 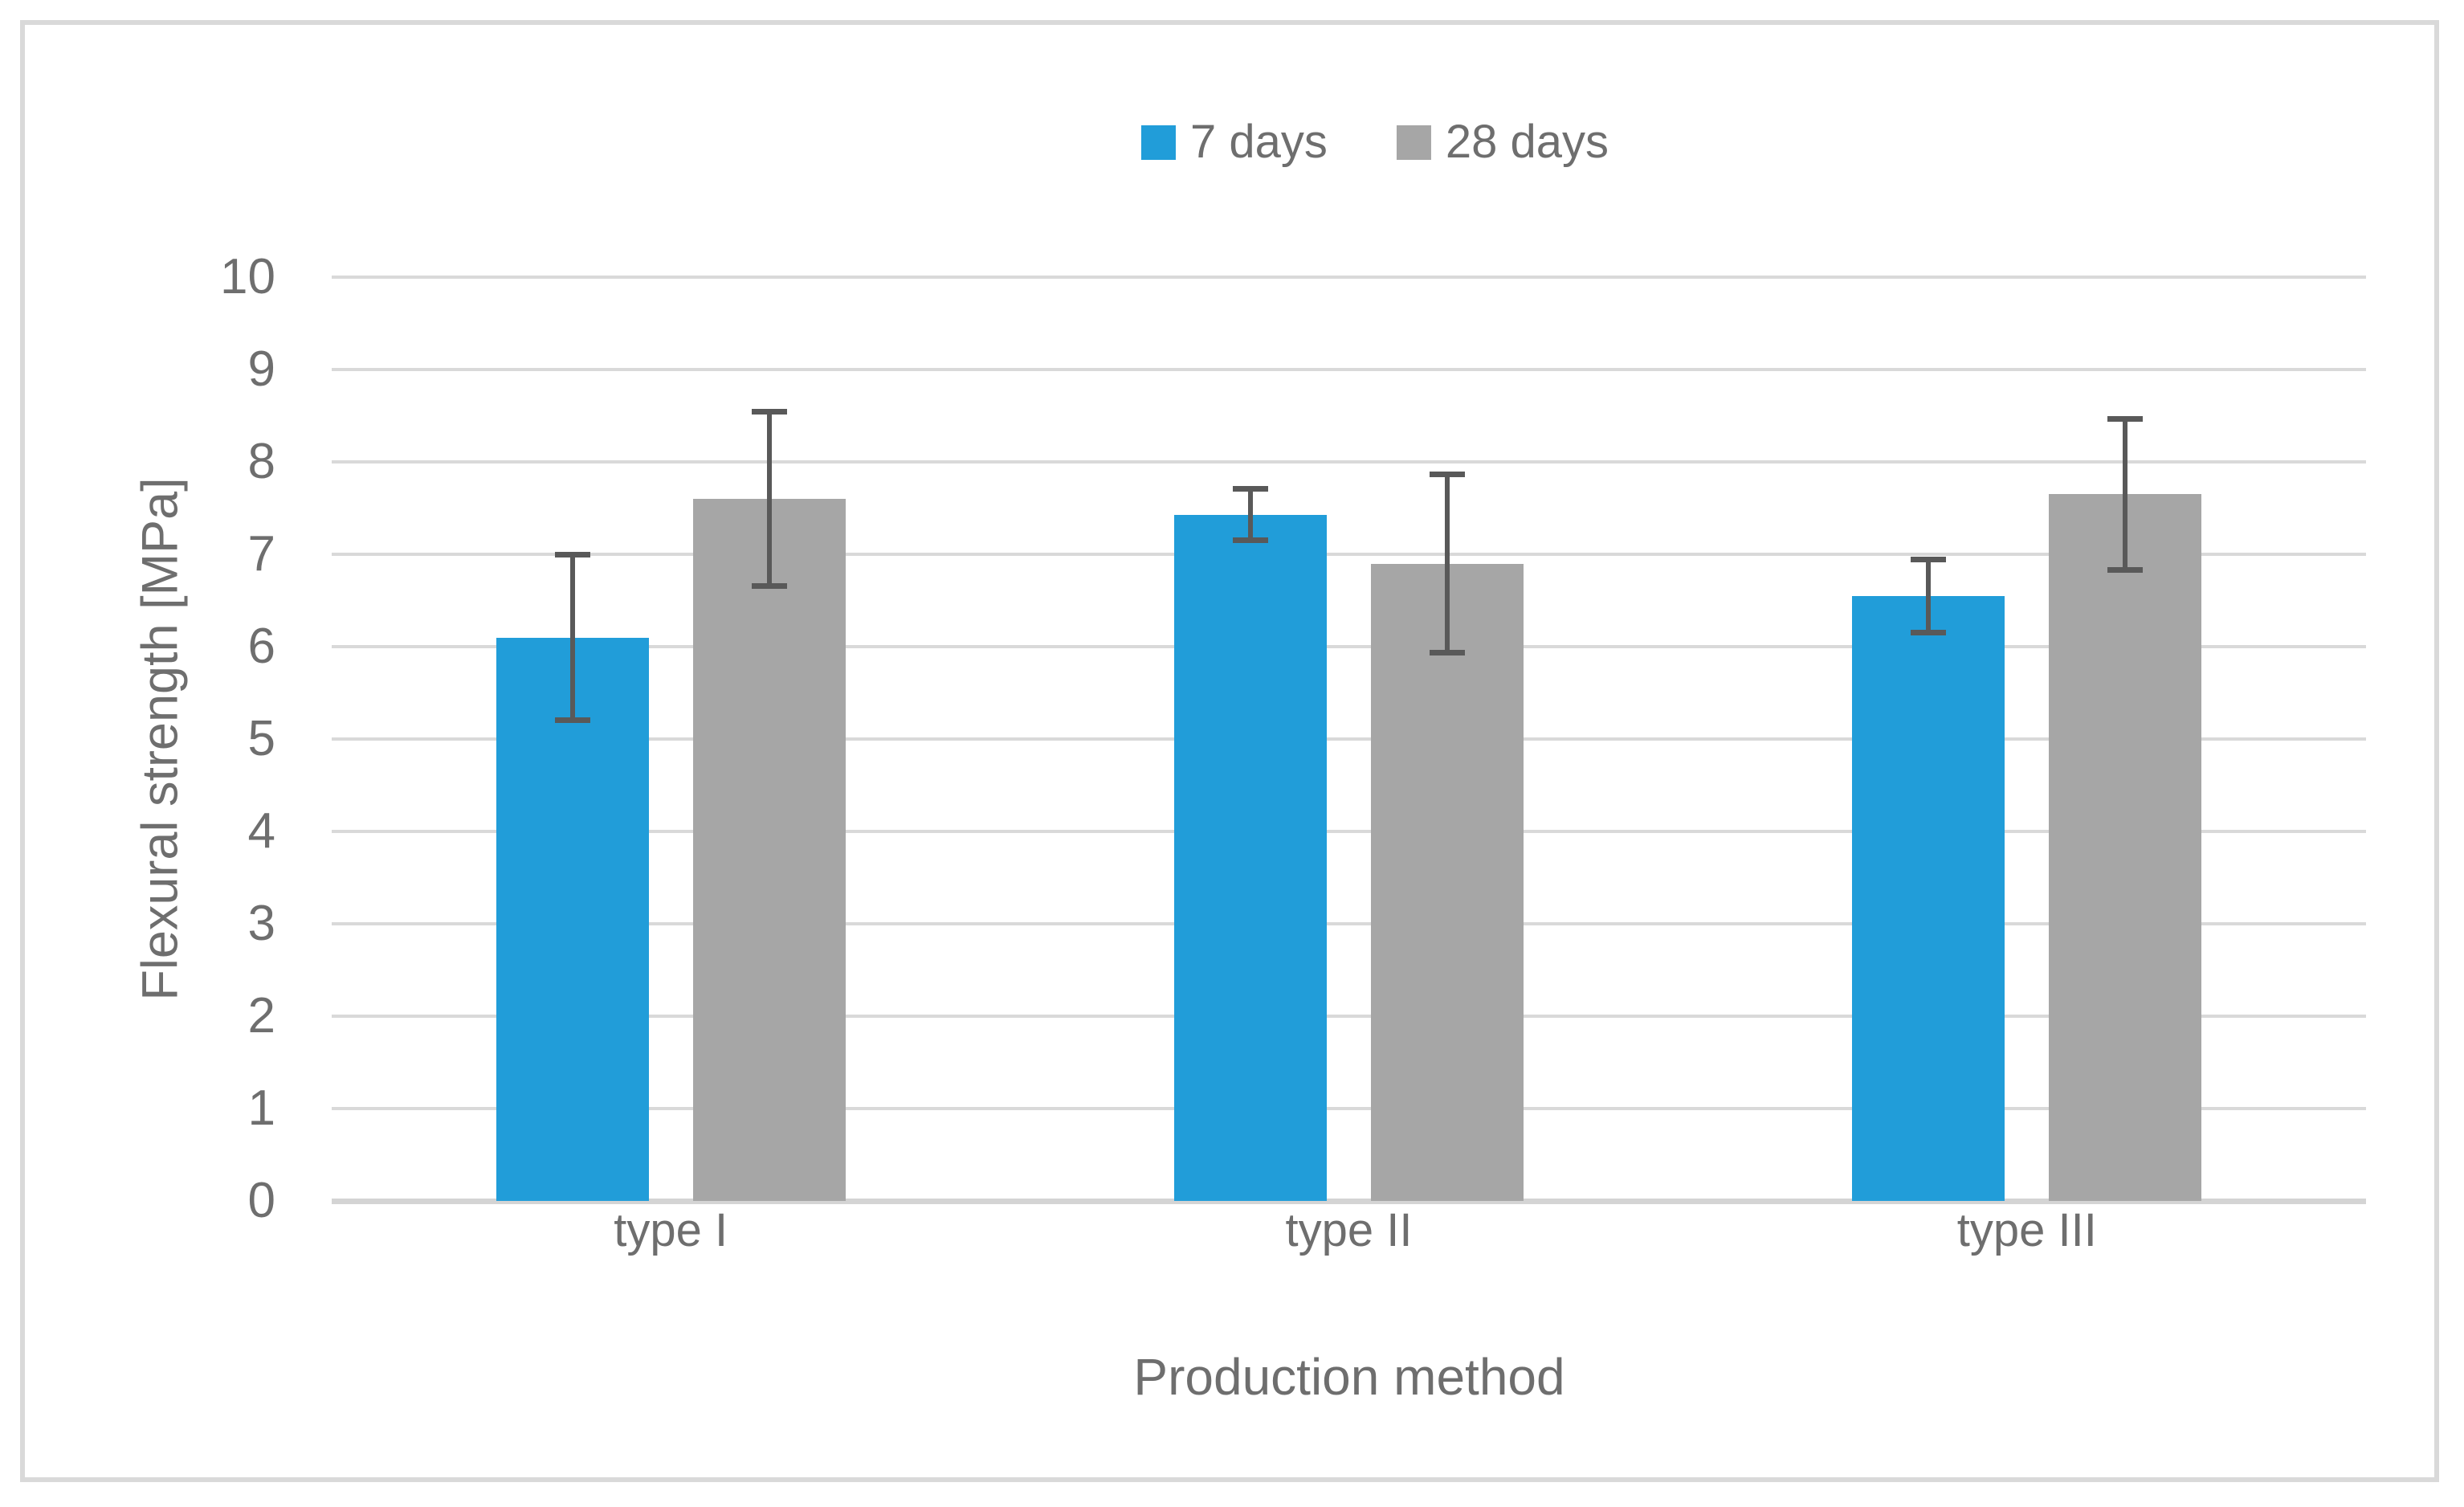 I want to click on y-tick-label: 3, so click(x=261, y=923).